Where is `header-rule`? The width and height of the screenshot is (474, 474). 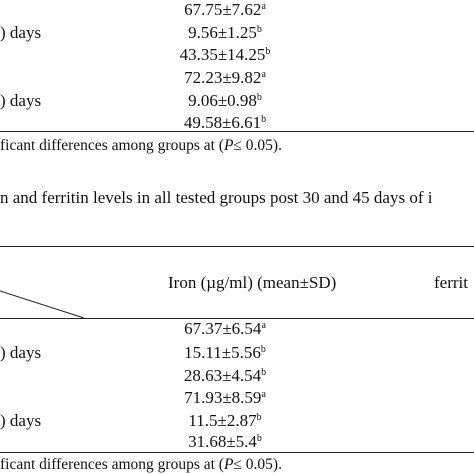
header-rule is located at coordinates (237, 318).